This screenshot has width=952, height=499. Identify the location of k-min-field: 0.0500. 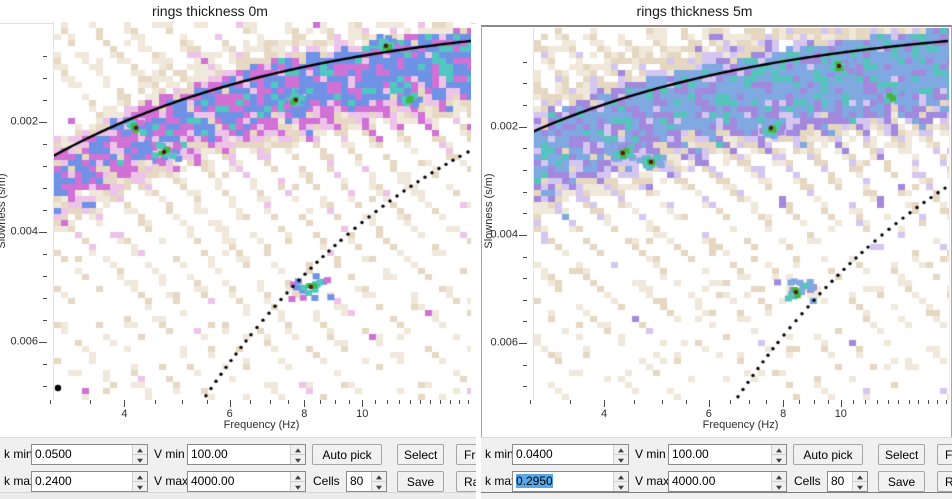
(89, 454).